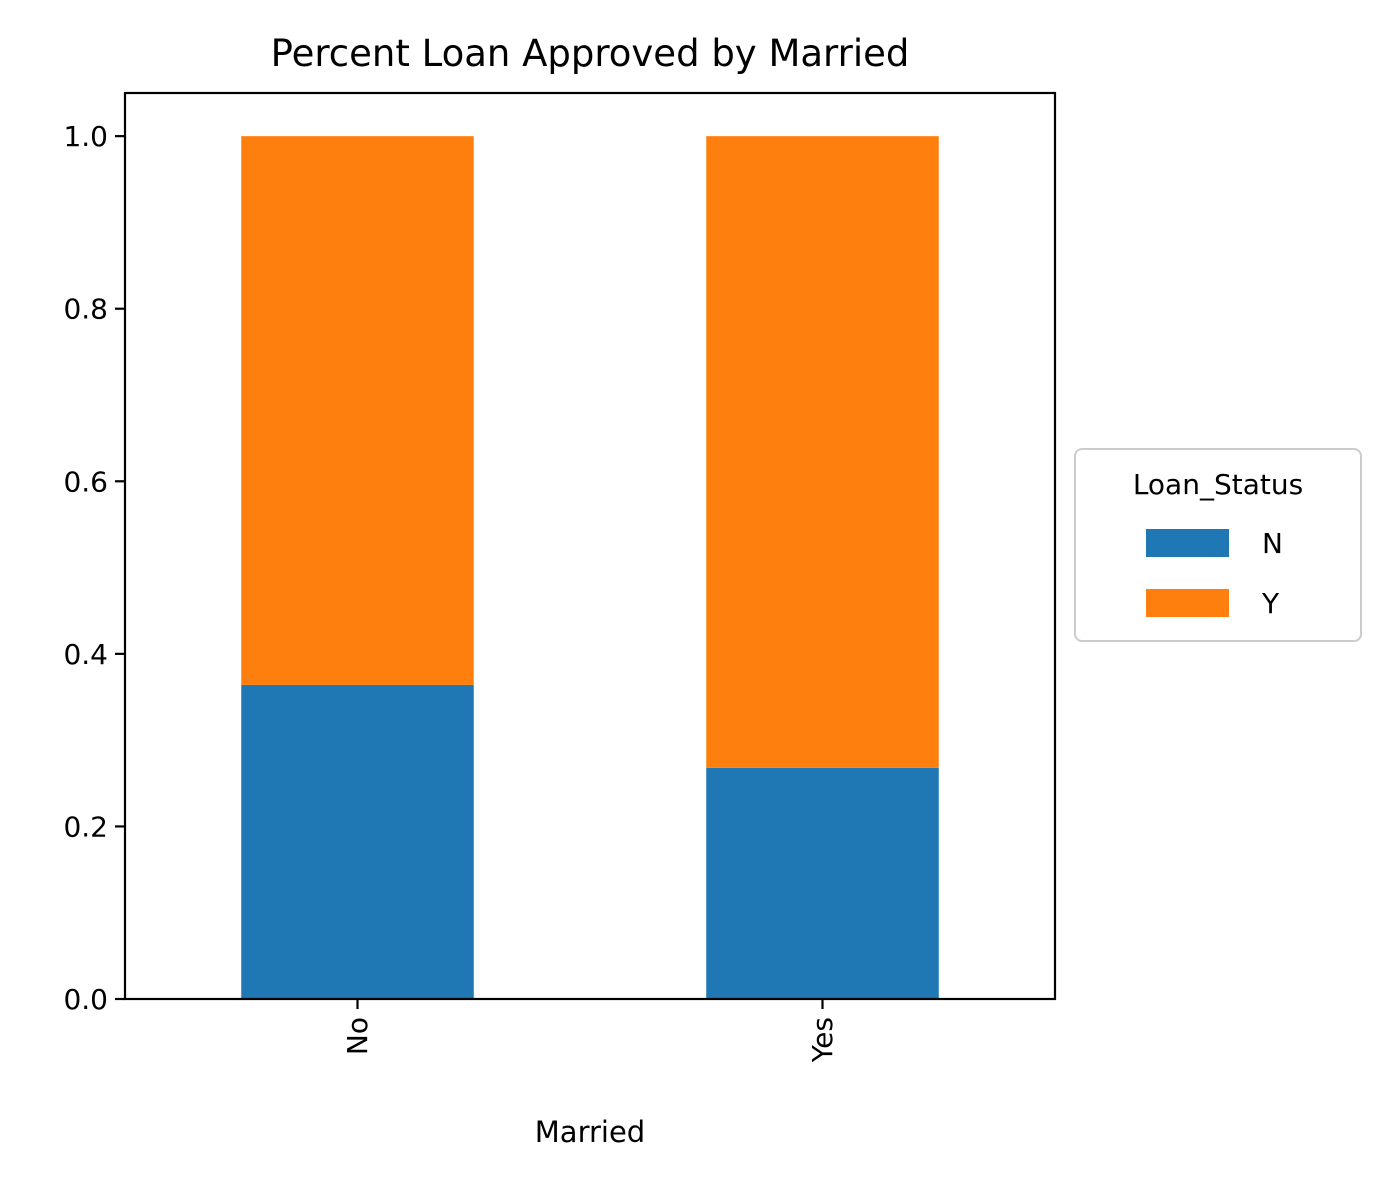 The height and width of the screenshot is (1182, 1393). What do you see at coordinates (357, 410) in the screenshot?
I see `bar-no-y` at bounding box center [357, 410].